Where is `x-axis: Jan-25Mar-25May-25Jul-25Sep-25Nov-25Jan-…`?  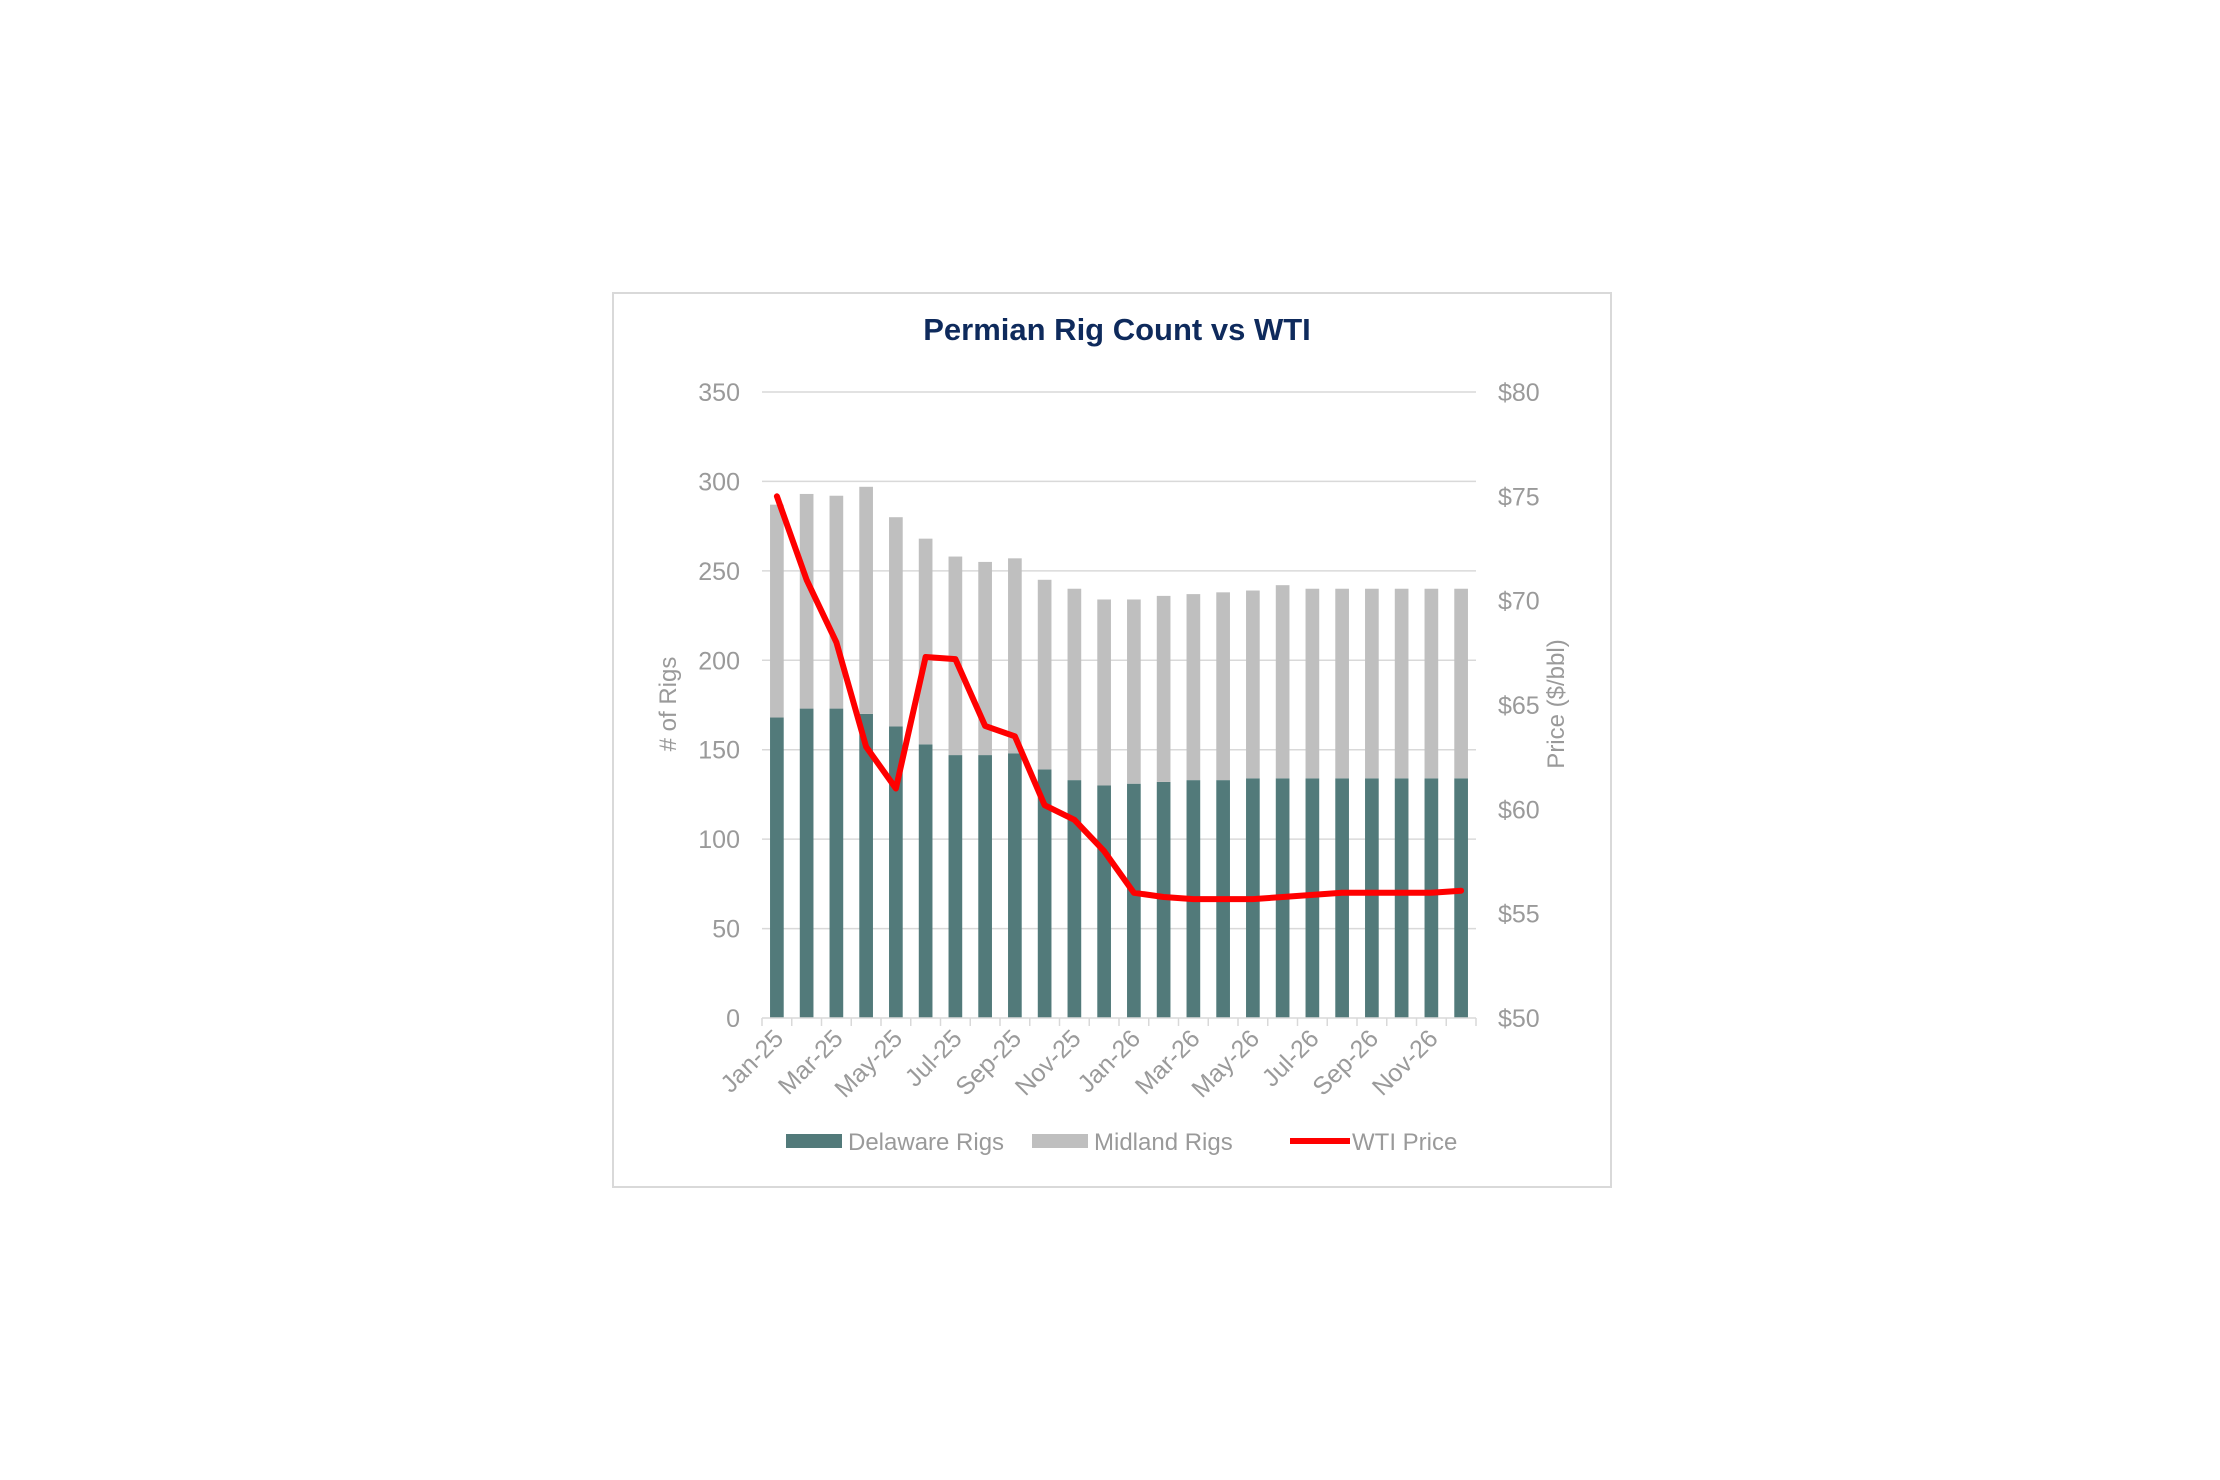 x-axis: Jan-25Mar-25May-25Jul-25Sep-25Nov-25Jan-… is located at coordinates (1096, 1060).